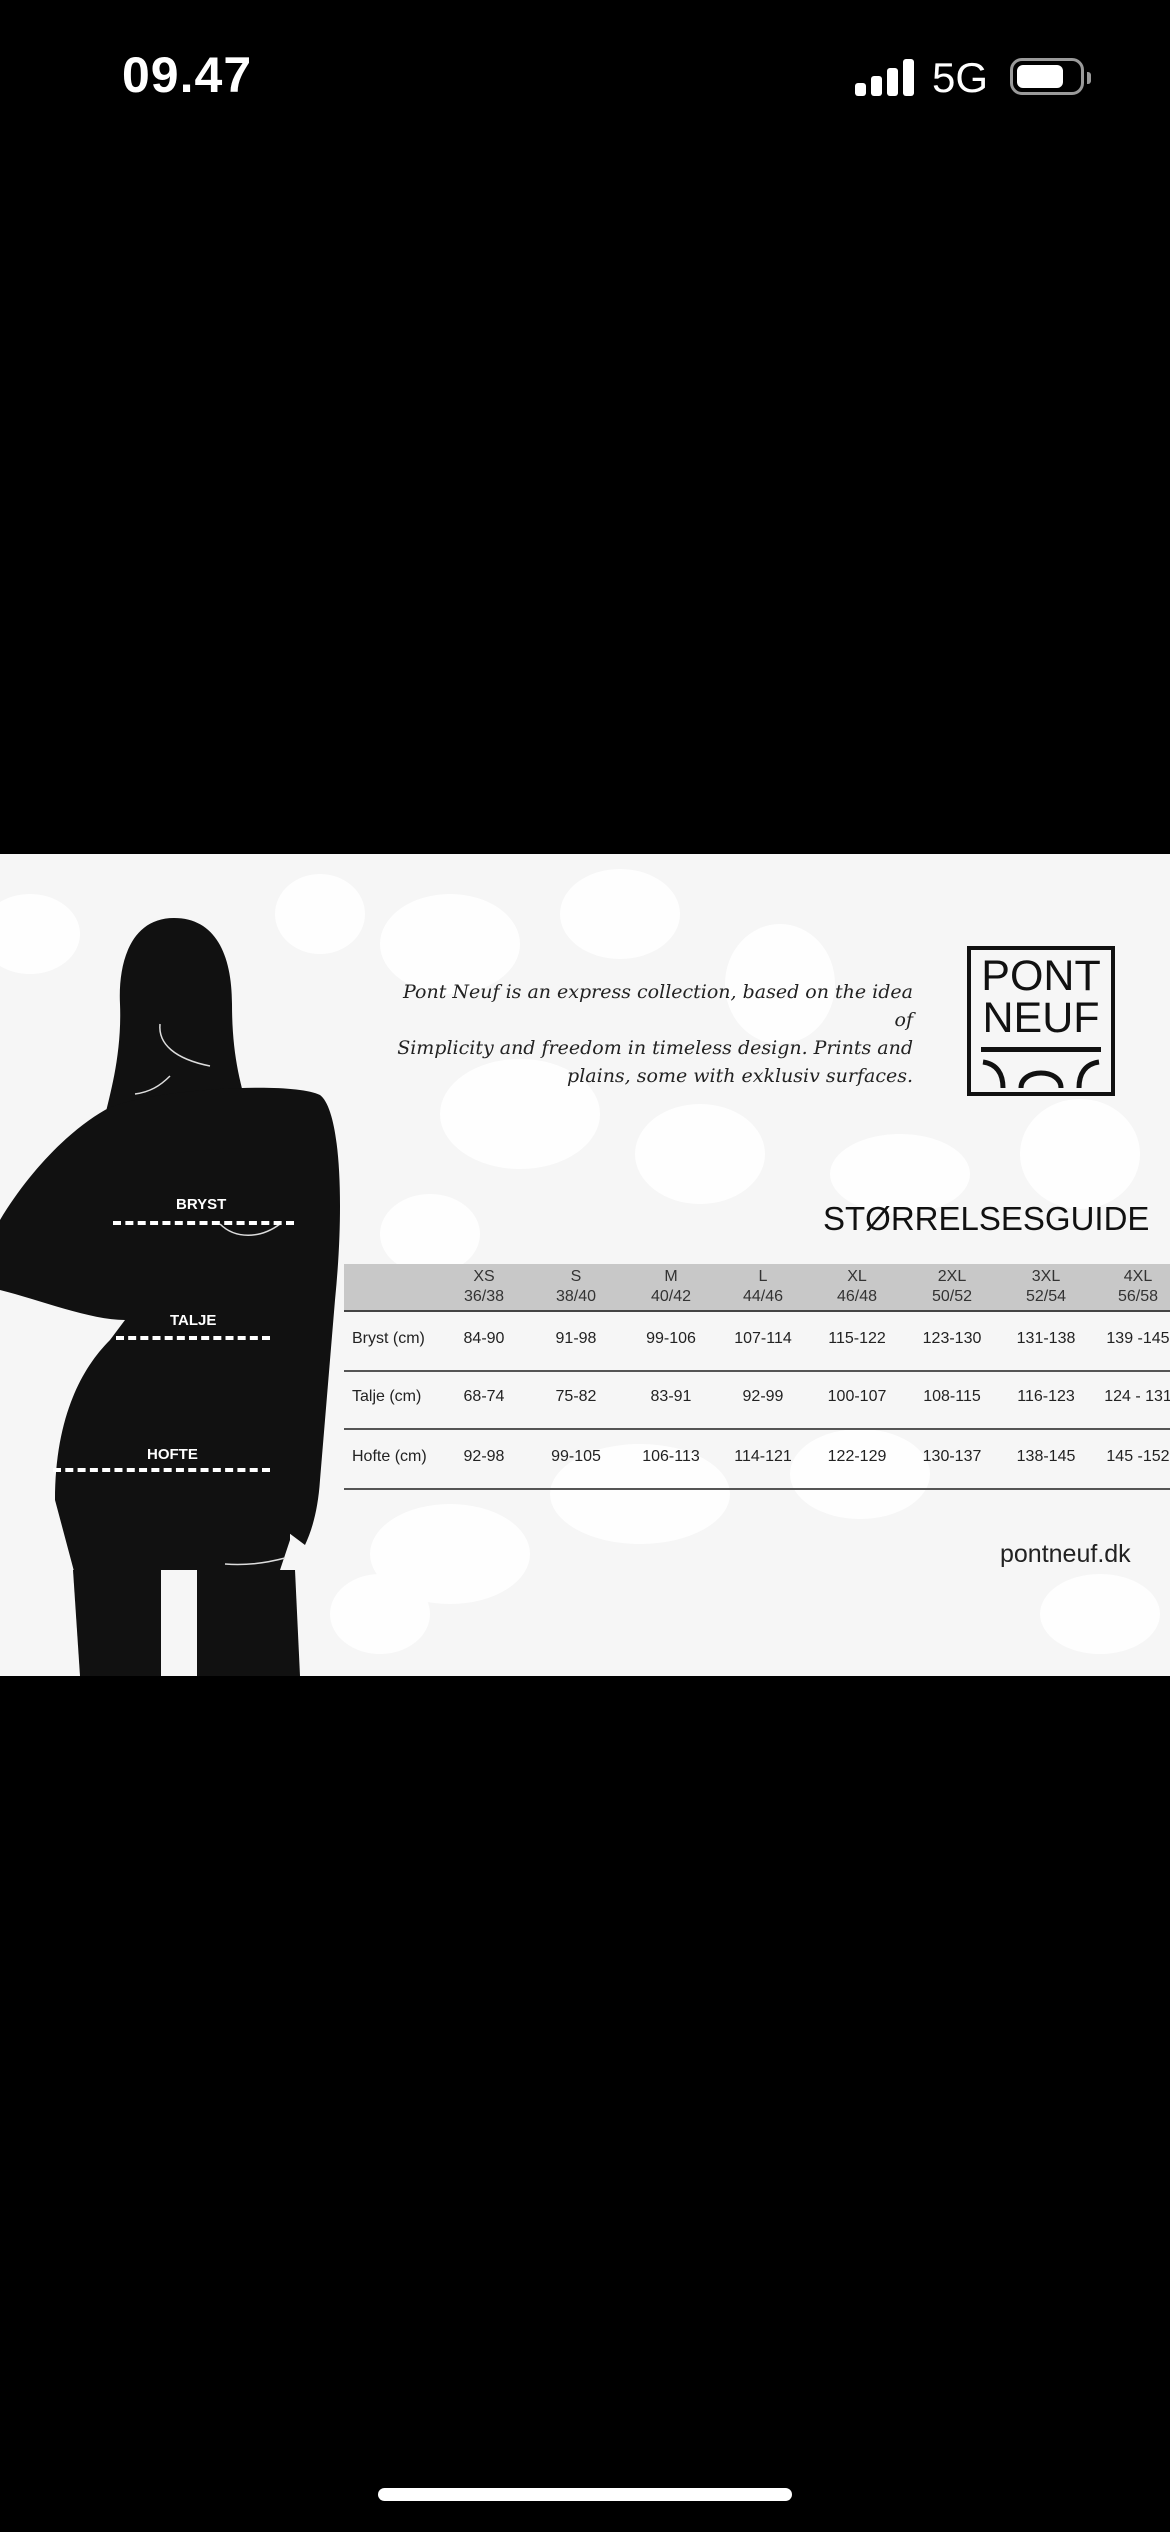 This screenshot has width=1170, height=2532. What do you see at coordinates (857, 1396) in the screenshot?
I see `table-cell: 100-107` at bounding box center [857, 1396].